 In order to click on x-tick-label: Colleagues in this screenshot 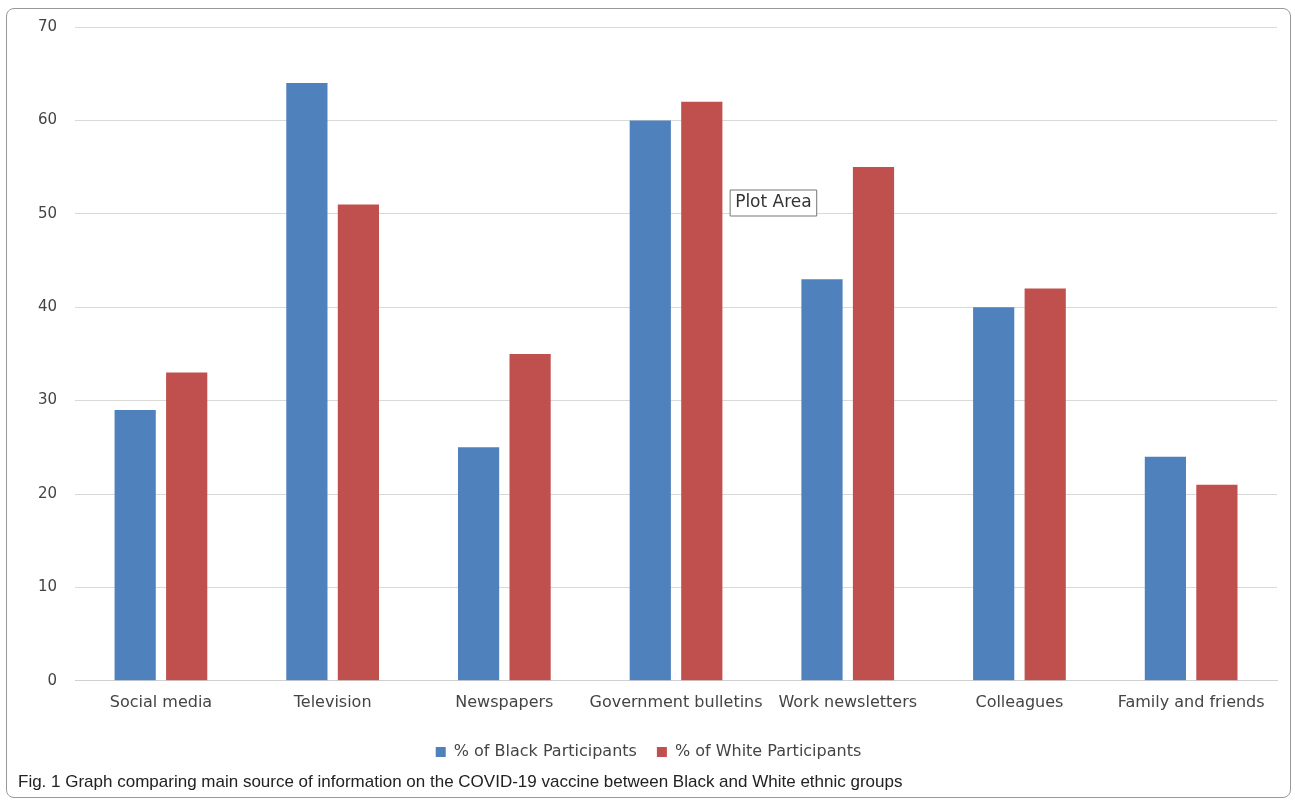, I will do `click(1019, 701)`.